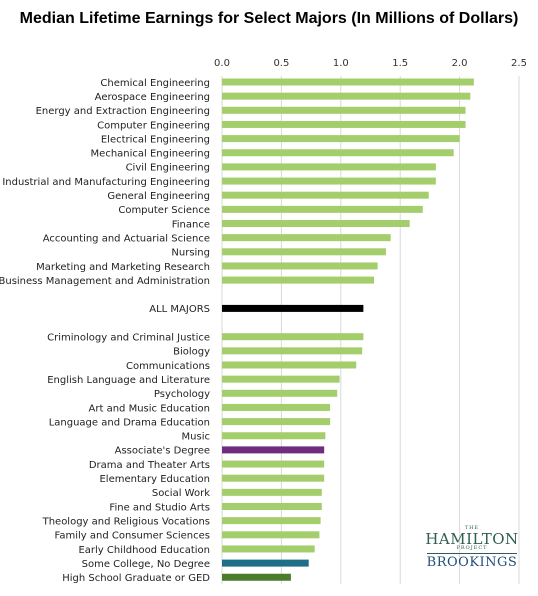  What do you see at coordinates (272, 492) in the screenshot?
I see `bar-social-work` at bounding box center [272, 492].